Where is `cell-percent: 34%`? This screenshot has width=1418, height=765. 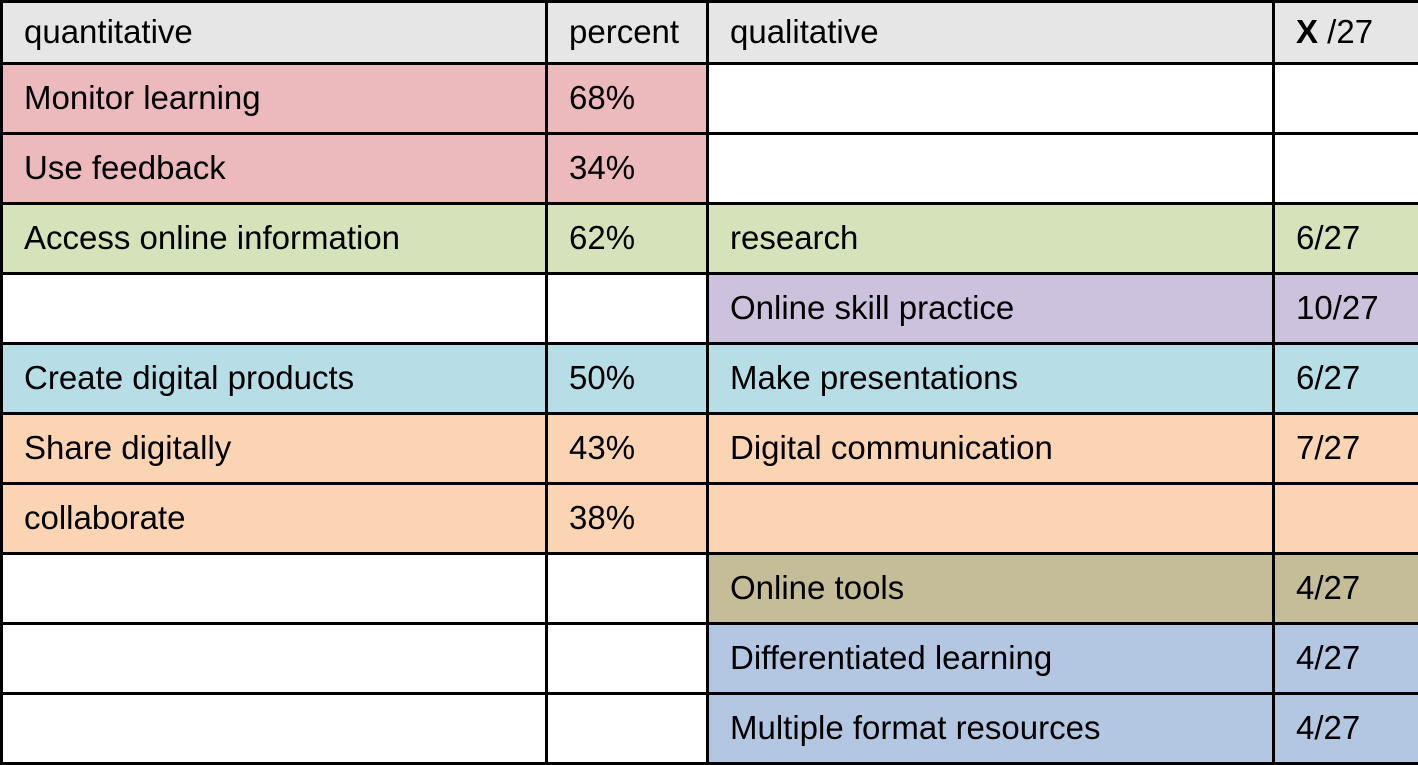 cell-percent: 34% is located at coordinates (627, 169).